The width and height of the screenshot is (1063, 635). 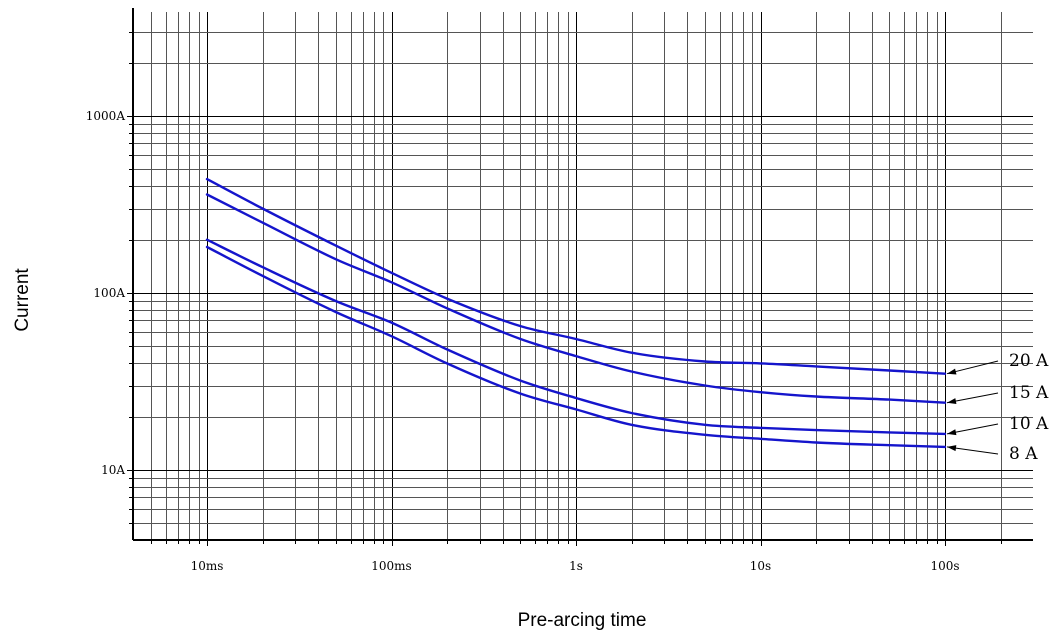 I want to click on x-tick-label: 100ms, so click(x=391, y=566).